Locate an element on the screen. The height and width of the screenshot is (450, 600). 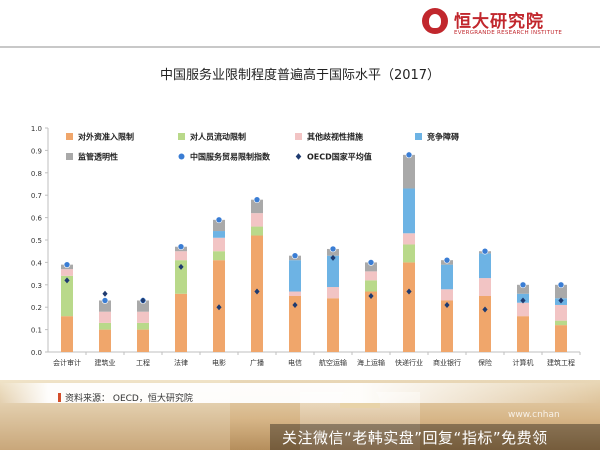
x-tick-label: 快递行业 is located at coordinates (409, 362).